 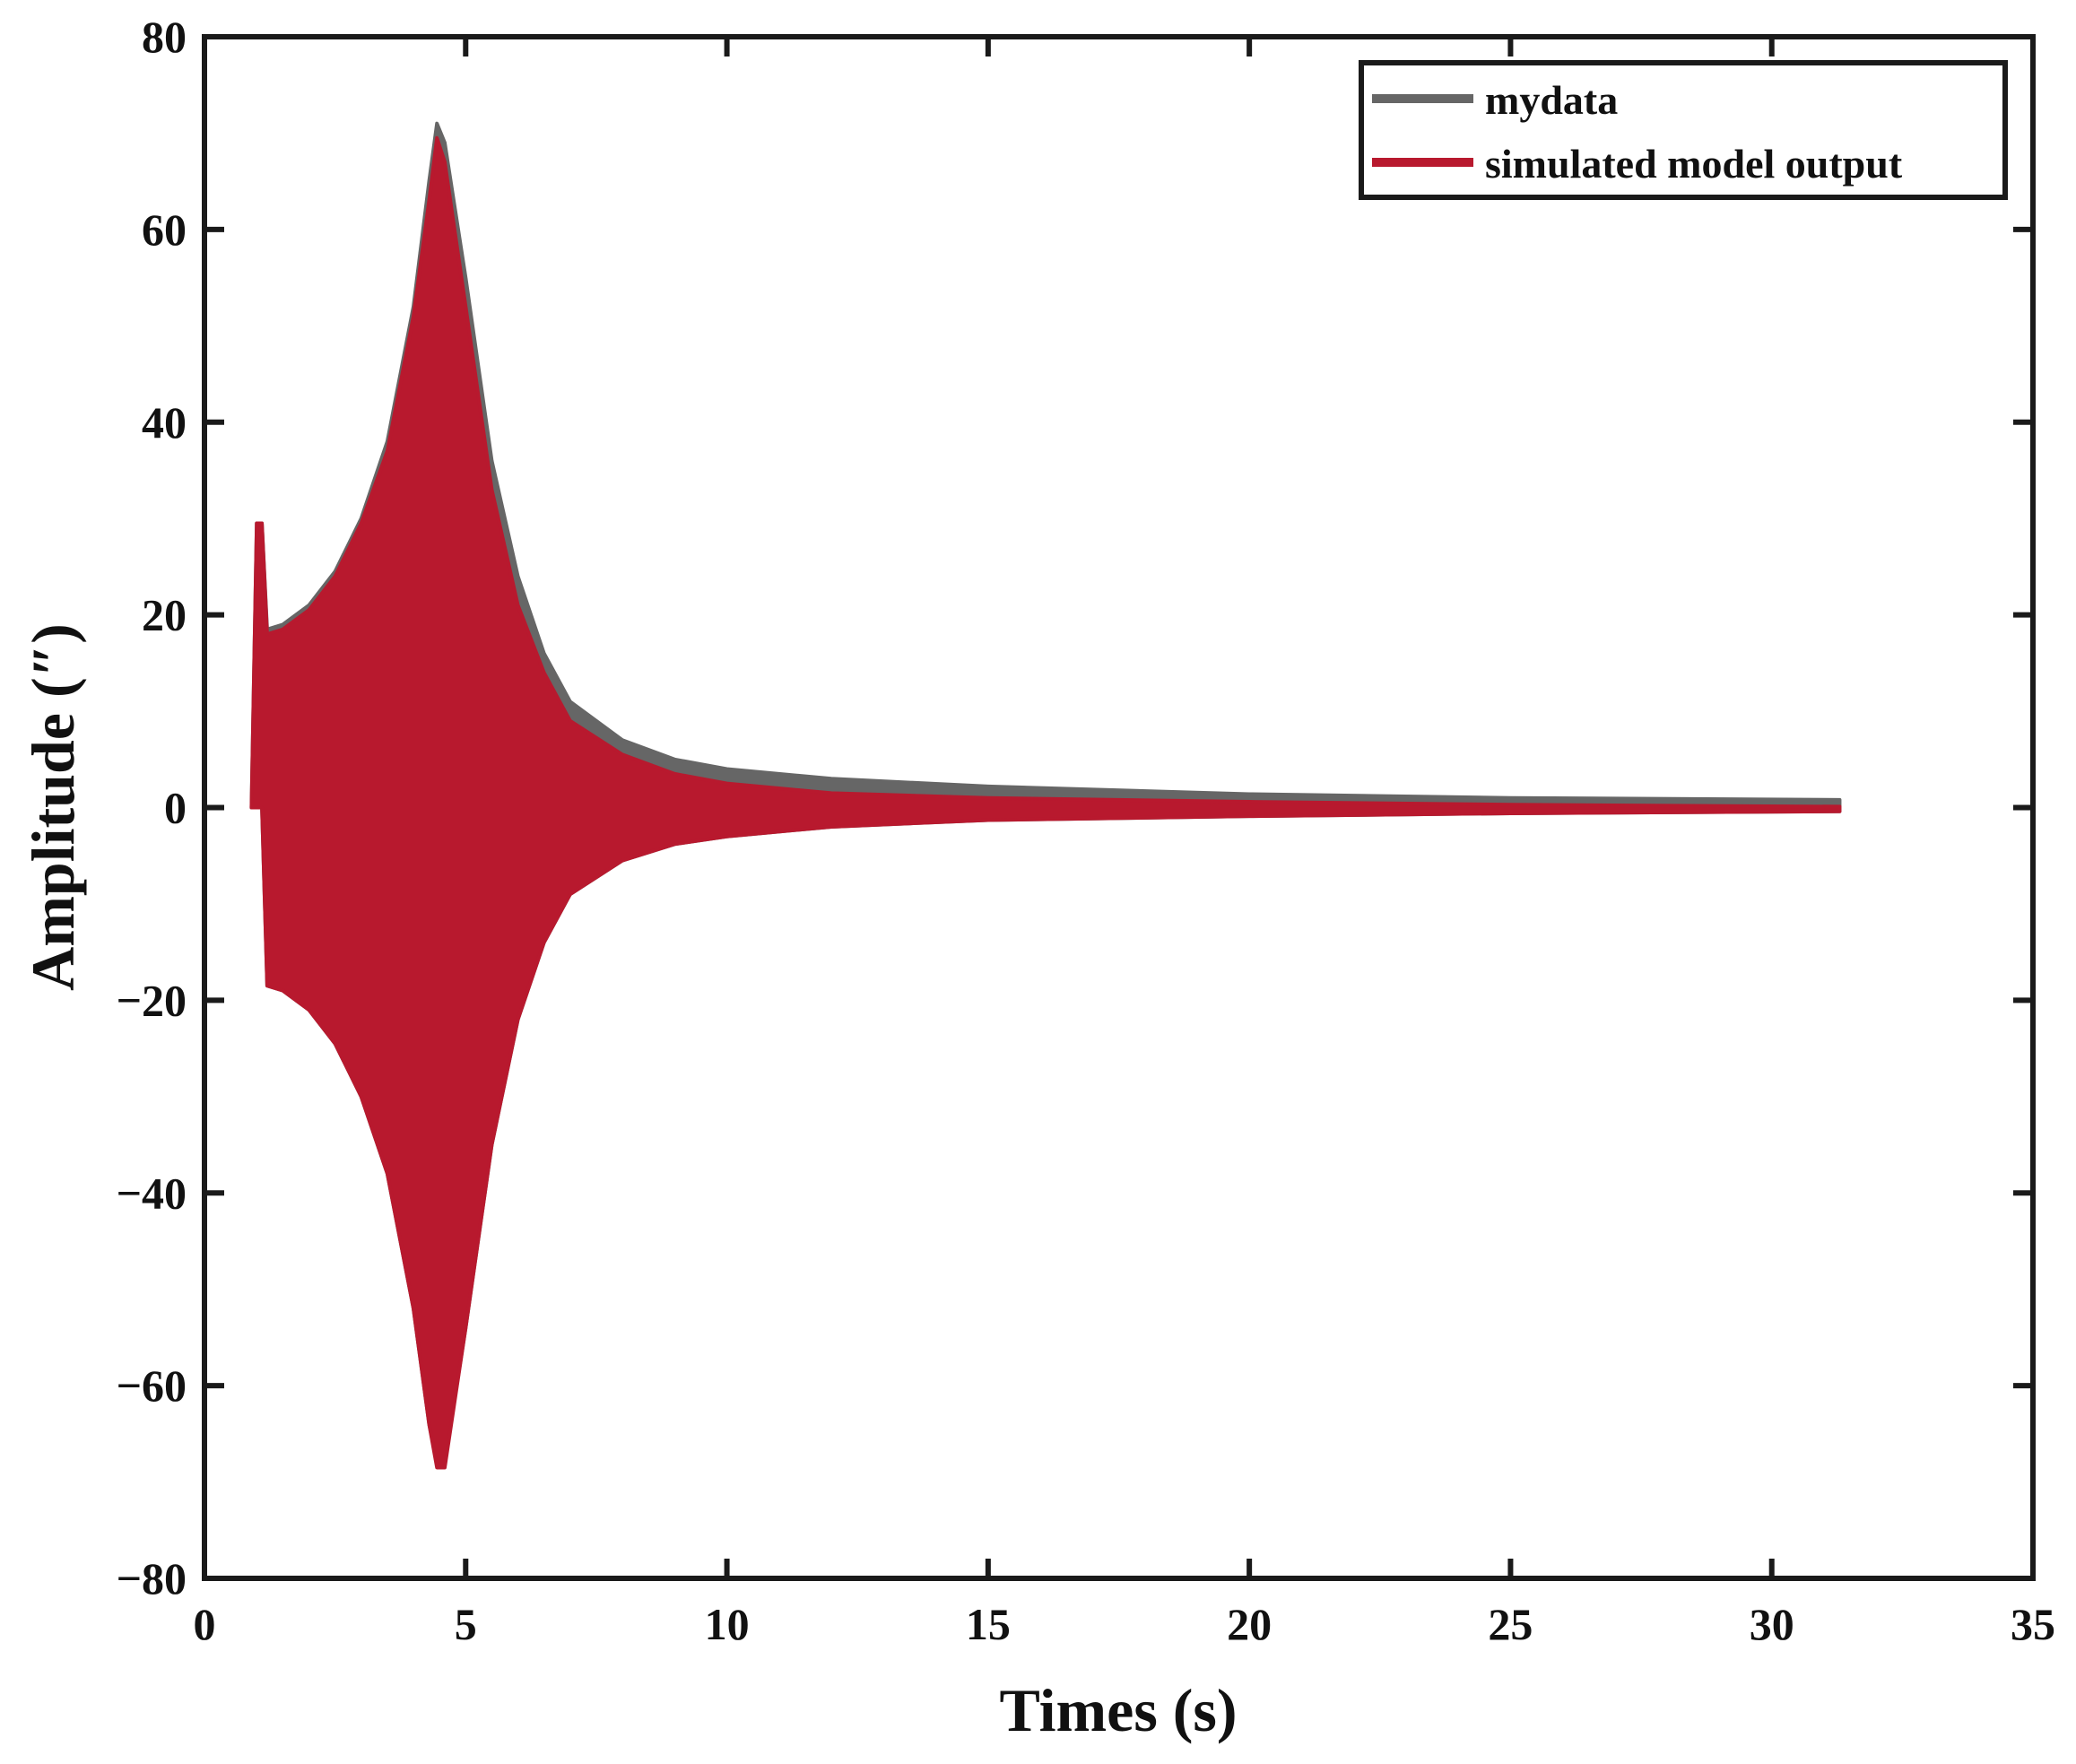 I want to click on x-tick-label-30: 30, so click(x=1772, y=1624).